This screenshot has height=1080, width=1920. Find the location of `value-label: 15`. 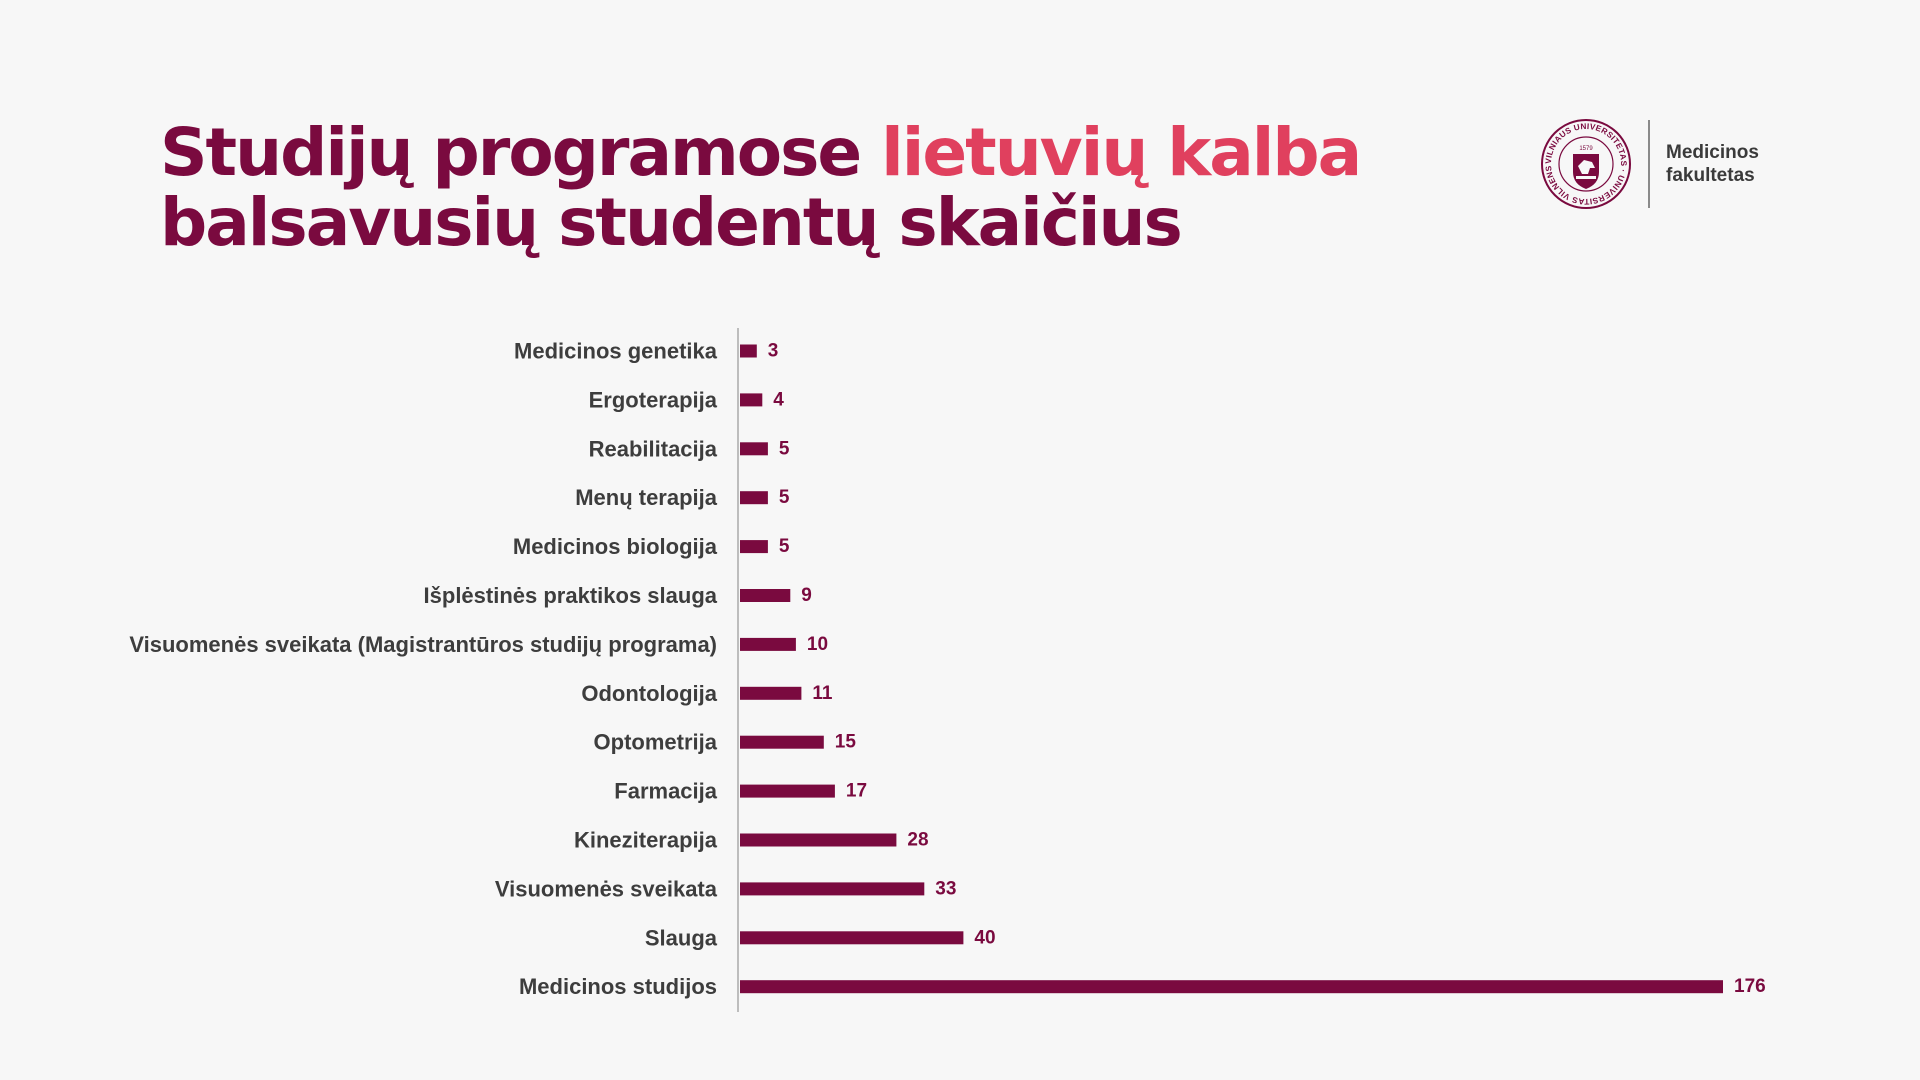

value-label: 15 is located at coordinates (846, 742).